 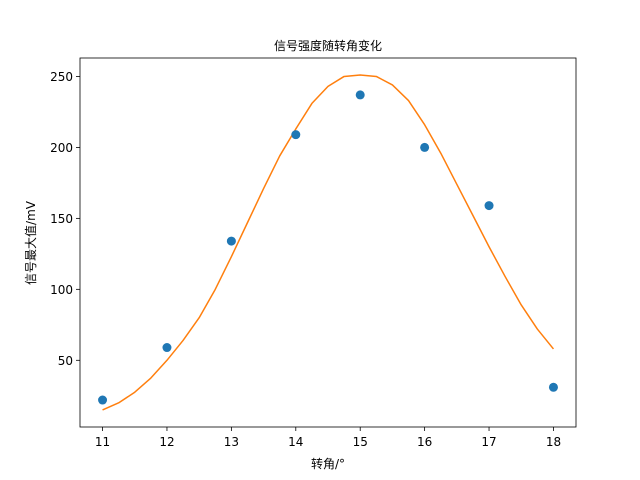 I want to click on chart-title: 信号强度随转角变化, so click(x=328, y=45).